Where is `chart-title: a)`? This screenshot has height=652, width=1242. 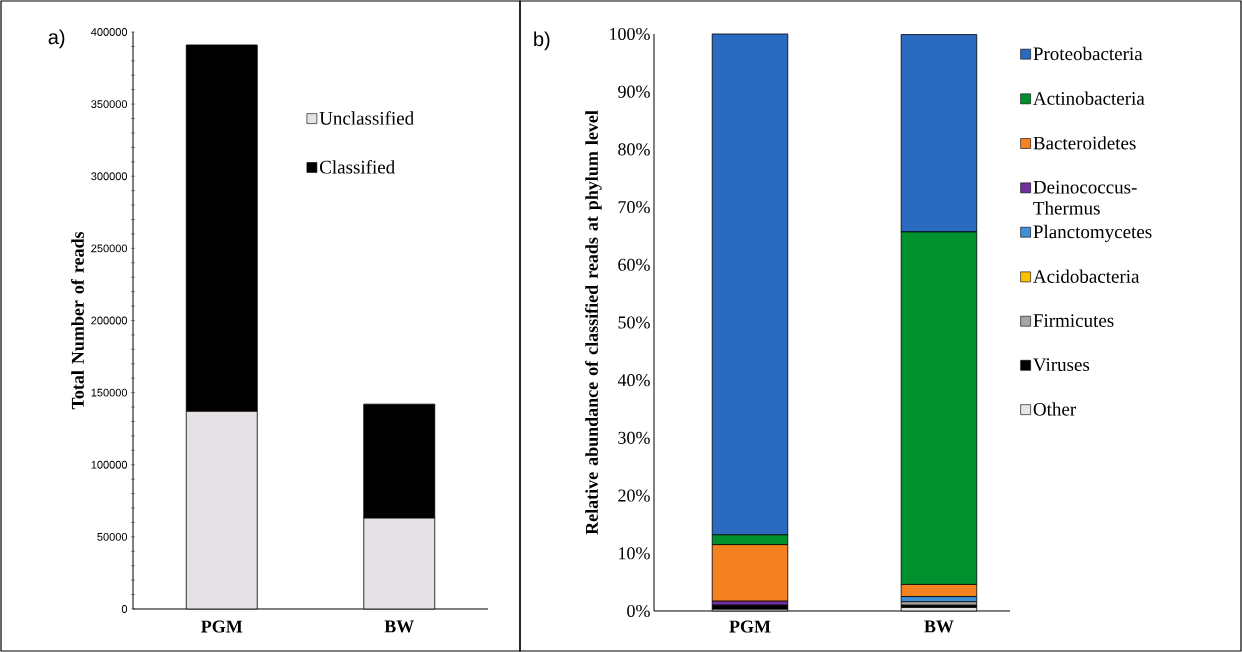 chart-title: a) is located at coordinates (56, 39).